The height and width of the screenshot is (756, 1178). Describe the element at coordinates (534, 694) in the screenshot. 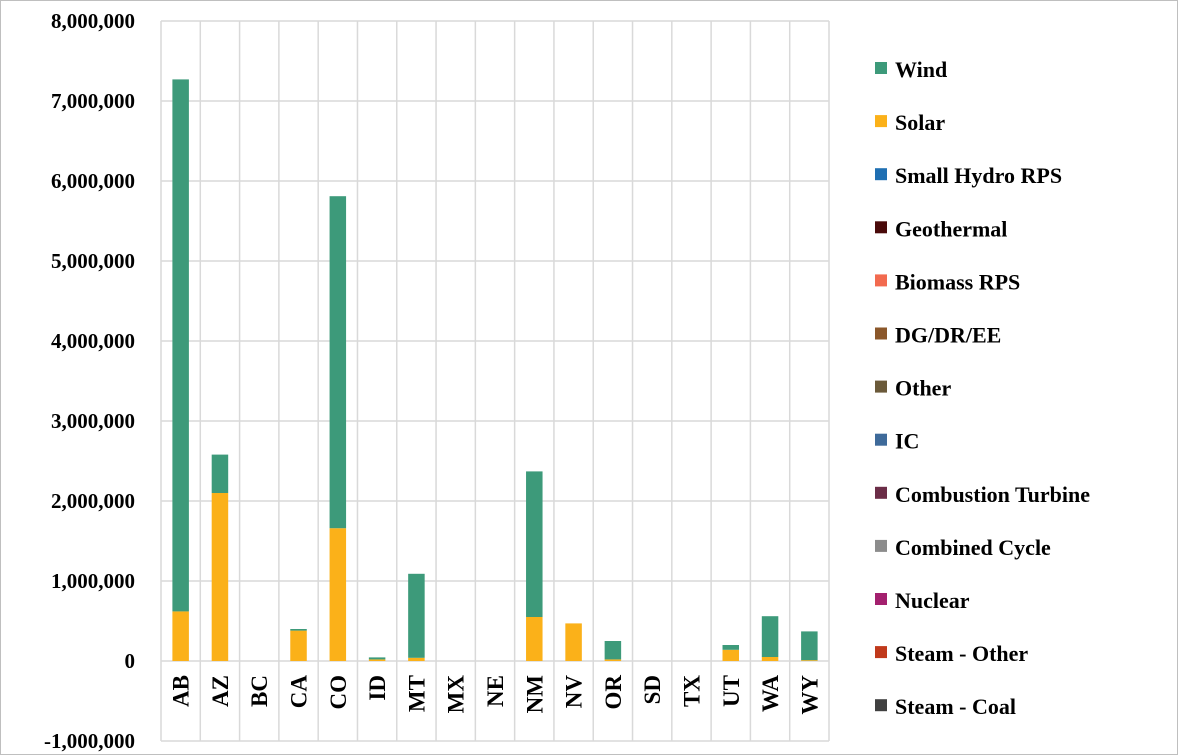

I see `x-category-label: NM` at that location.